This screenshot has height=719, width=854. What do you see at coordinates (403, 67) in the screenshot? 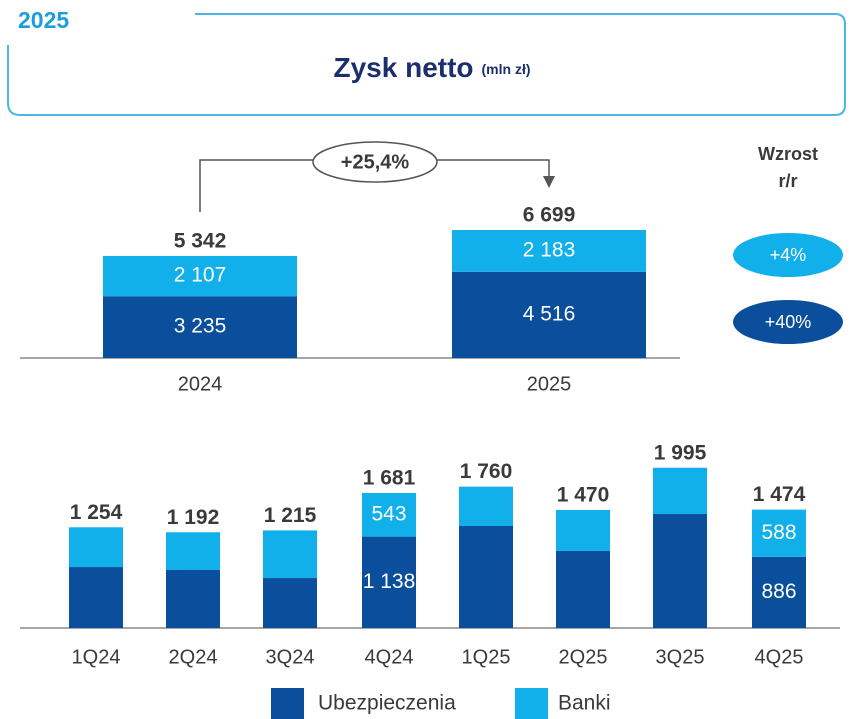
I see `title-text: Zysk netto` at bounding box center [403, 67].